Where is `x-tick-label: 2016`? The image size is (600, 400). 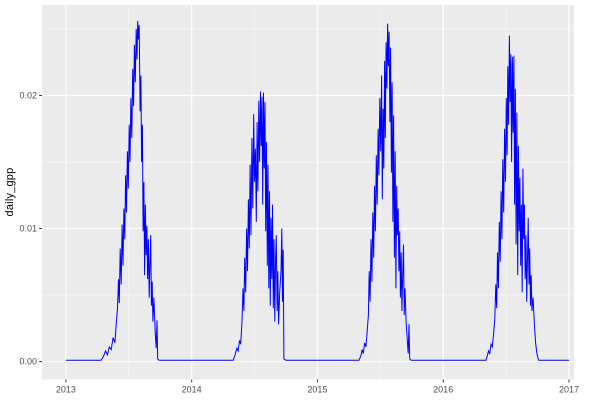
x-tick-label: 2016 is located at coordinates (443, 390).